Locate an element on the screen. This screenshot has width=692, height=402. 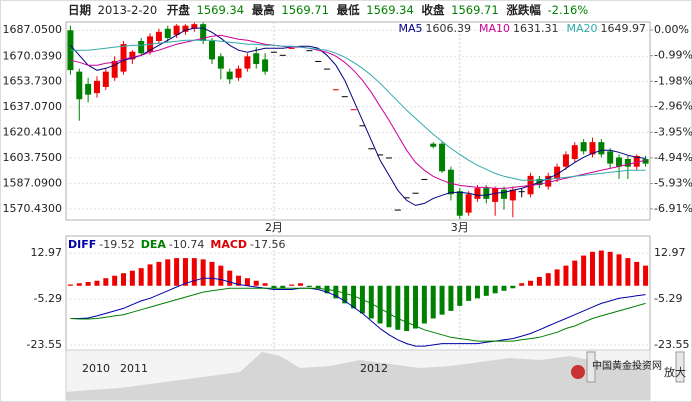
legend-name: MACD is located at coordinates (228, 244).